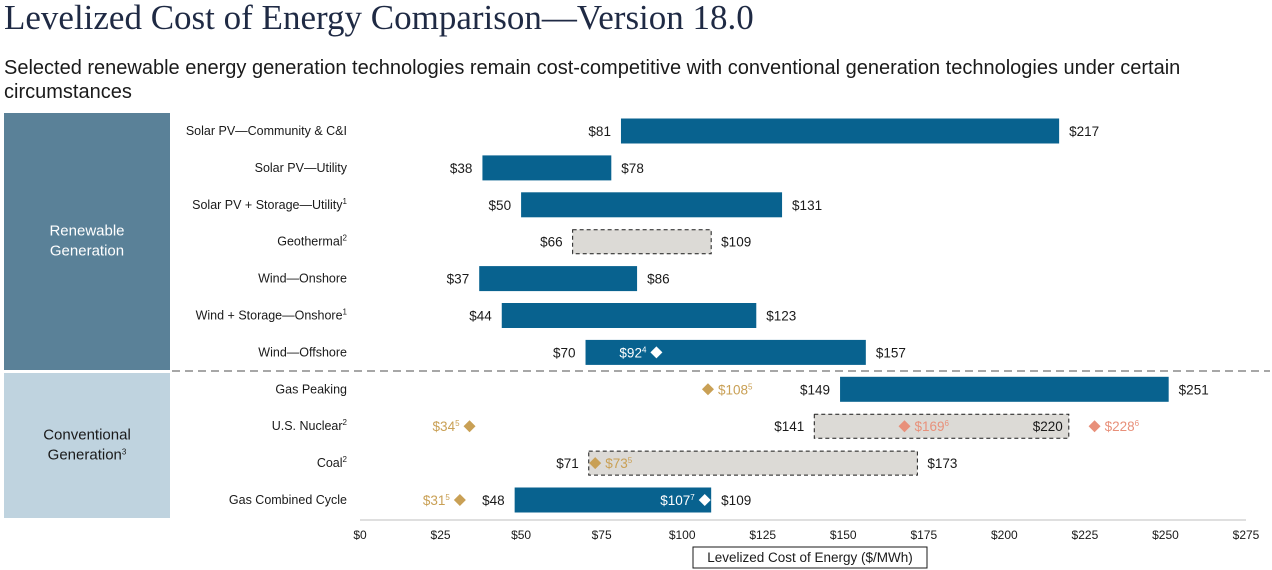  Describe the element at coordinates (360, 535) in the screenshot. I see `x-tick-label: $0` at that location.